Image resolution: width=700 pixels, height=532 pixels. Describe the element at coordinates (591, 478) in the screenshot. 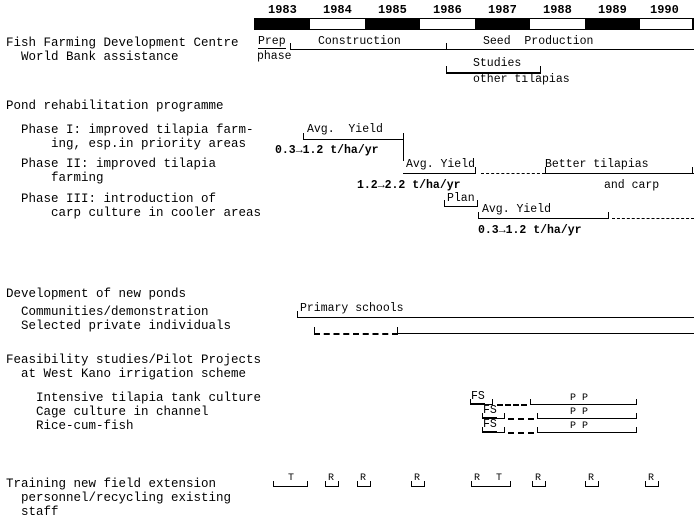

I see `training-marker-8-label: R` at that location.